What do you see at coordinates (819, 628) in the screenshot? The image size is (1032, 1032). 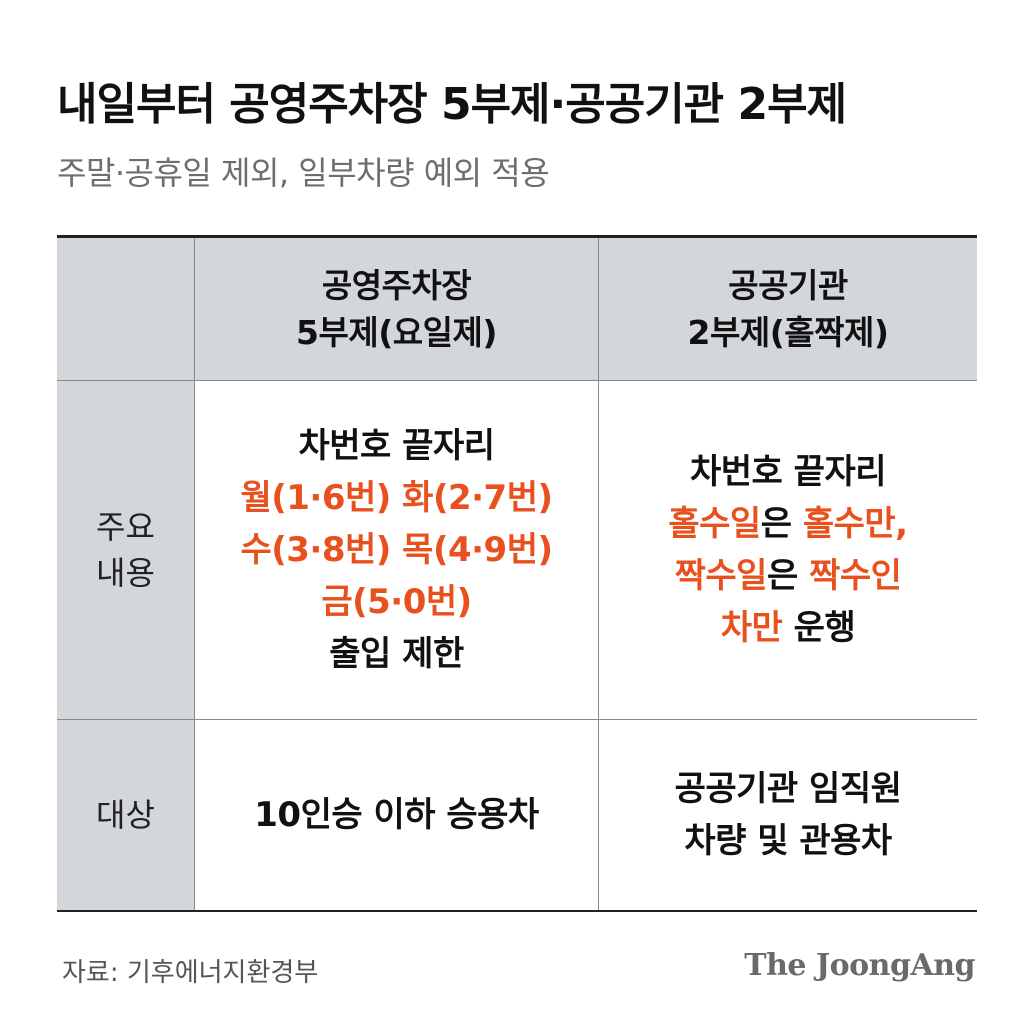 I see `agency-rule-operate: 운행` at bounding box center [819, 628].